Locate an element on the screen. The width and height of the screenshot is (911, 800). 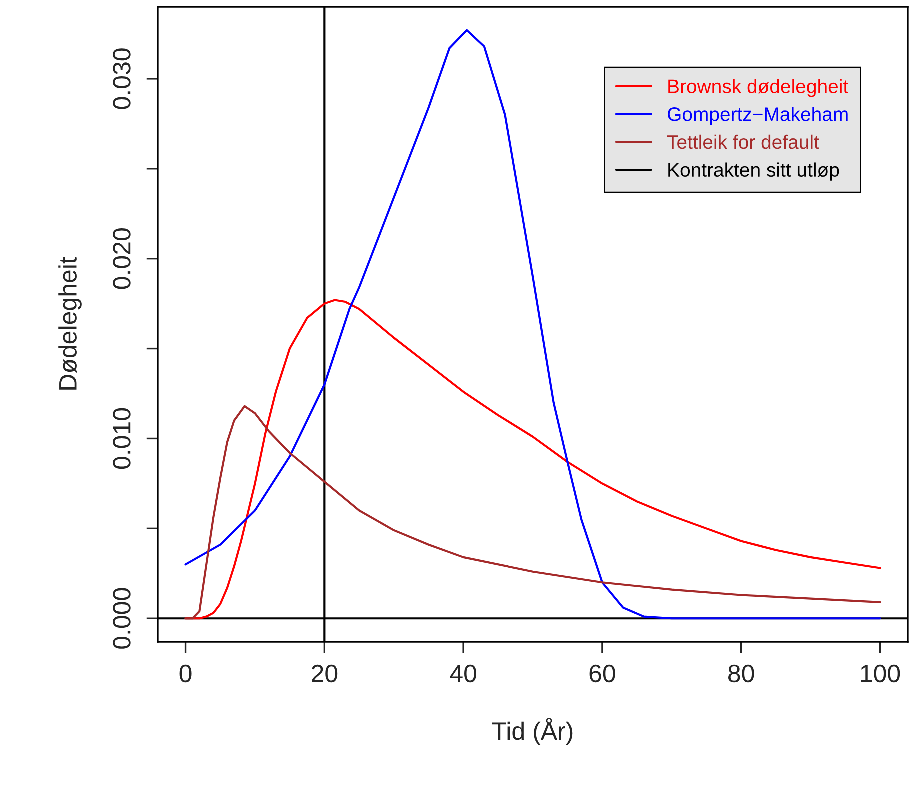
legend-label: Gompertz−Makeham is located at coordinates (758, 116).